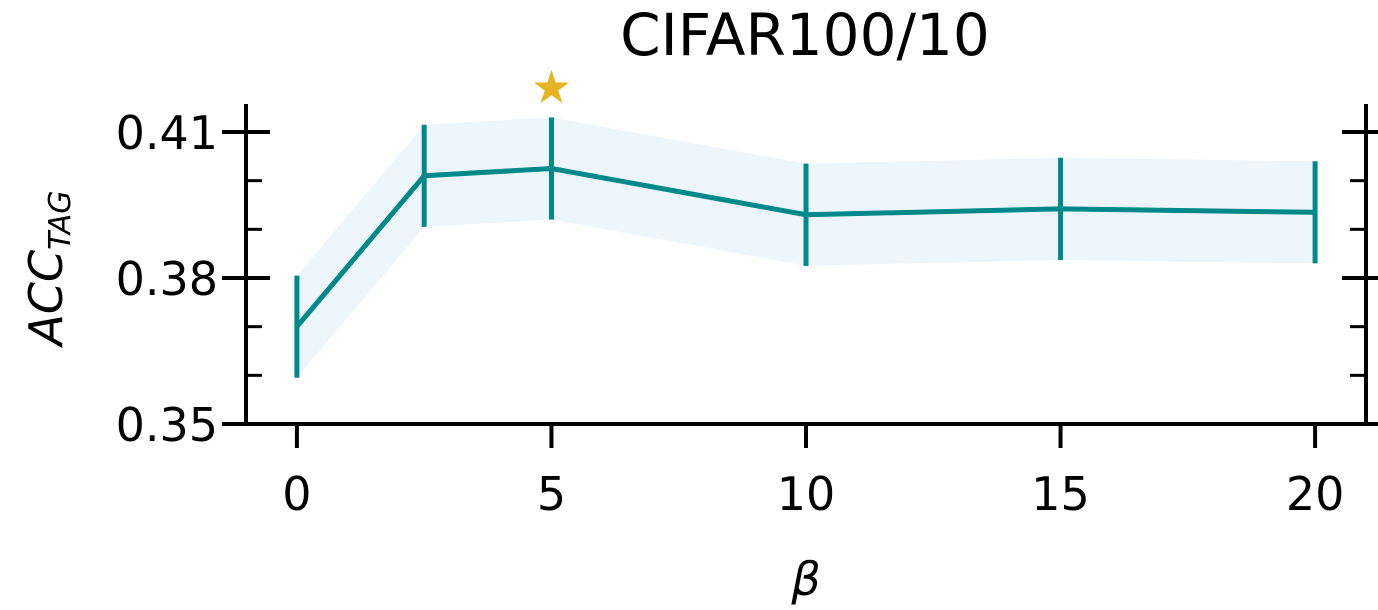 This screenshot has height=610, width=1378. What do you see at coordinates (1060, 494) in the screenshot?
I see `x-tick-label: 15` at bounding box center [1060, 494].